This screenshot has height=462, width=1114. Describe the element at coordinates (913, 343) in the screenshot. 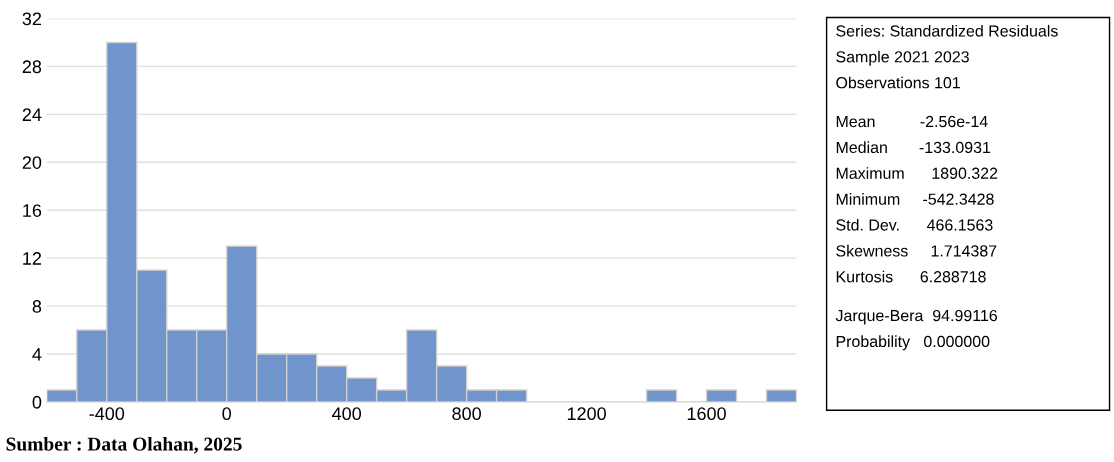

I see `text: Probability 0.000000` at that location.